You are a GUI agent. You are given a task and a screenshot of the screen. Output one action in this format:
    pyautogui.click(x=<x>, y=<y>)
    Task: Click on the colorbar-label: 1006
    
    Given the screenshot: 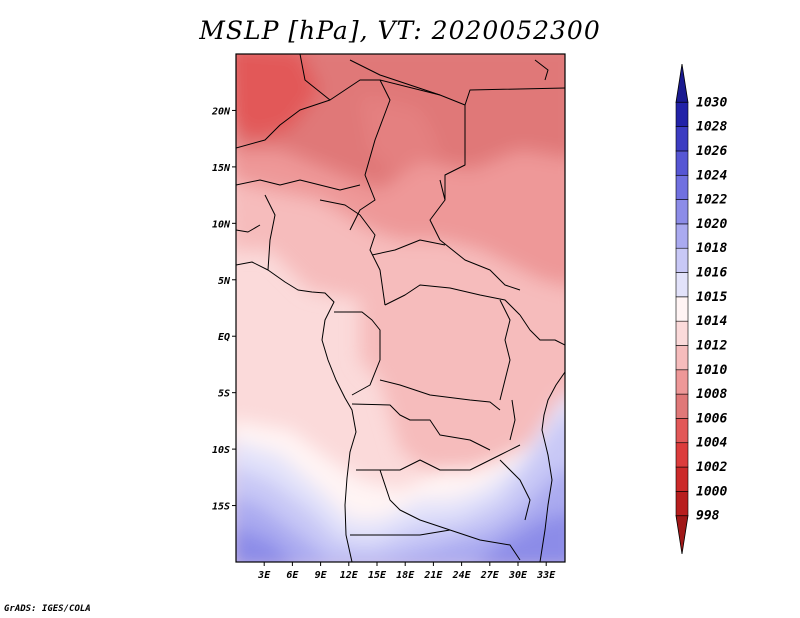 What is the action you would take?
    pyautogui.click(x=711, y=418)
    